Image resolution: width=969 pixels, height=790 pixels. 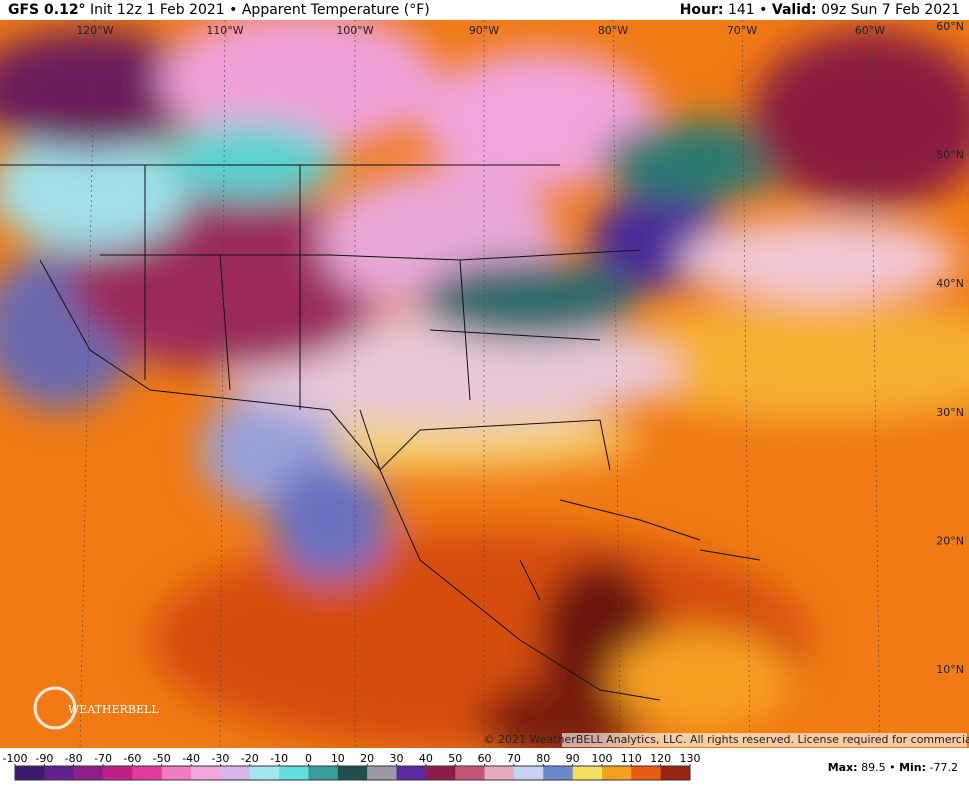 What do you see at coordinates (103, 758) in the screenshot?
I see `colorbar-tick-label: -70` at bounding box center [103, 758].